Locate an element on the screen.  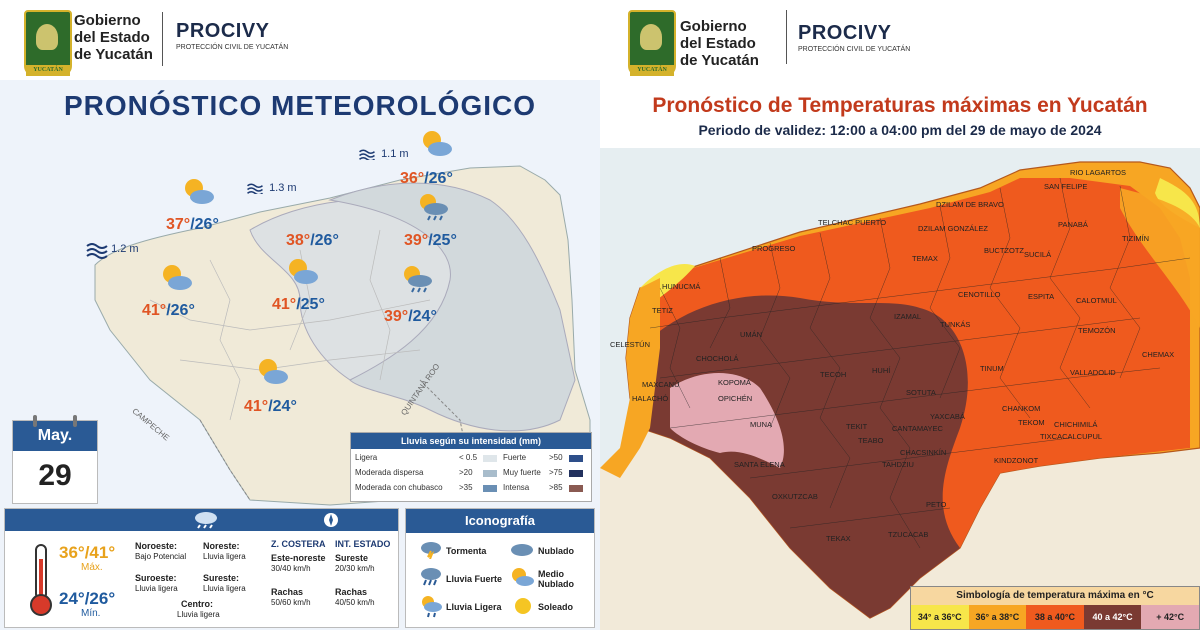
max-label: Máx. is located at coordinates (92, 567).